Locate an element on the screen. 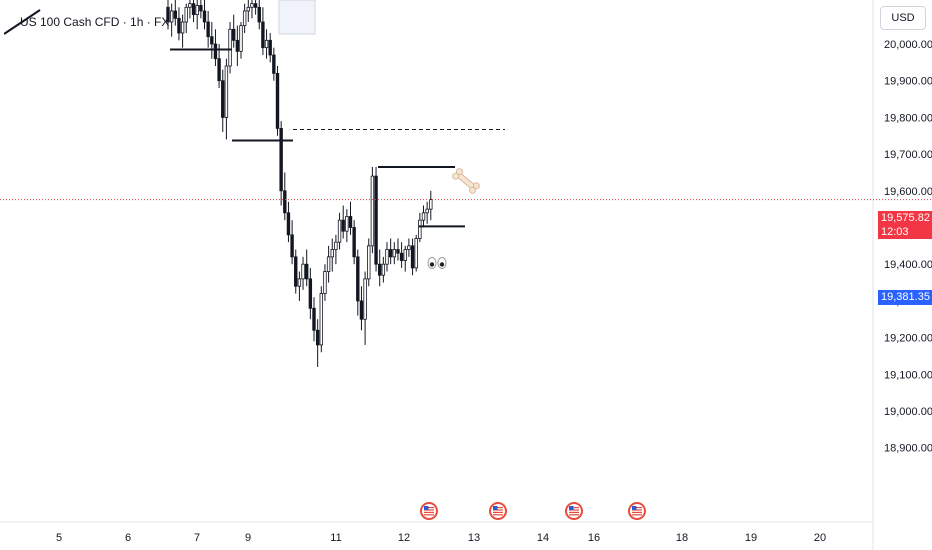 This screenshot has width=932, height=550. symbol-header: US 100 Cash CFD · 1h · FX is located at coordinates (86, 22).